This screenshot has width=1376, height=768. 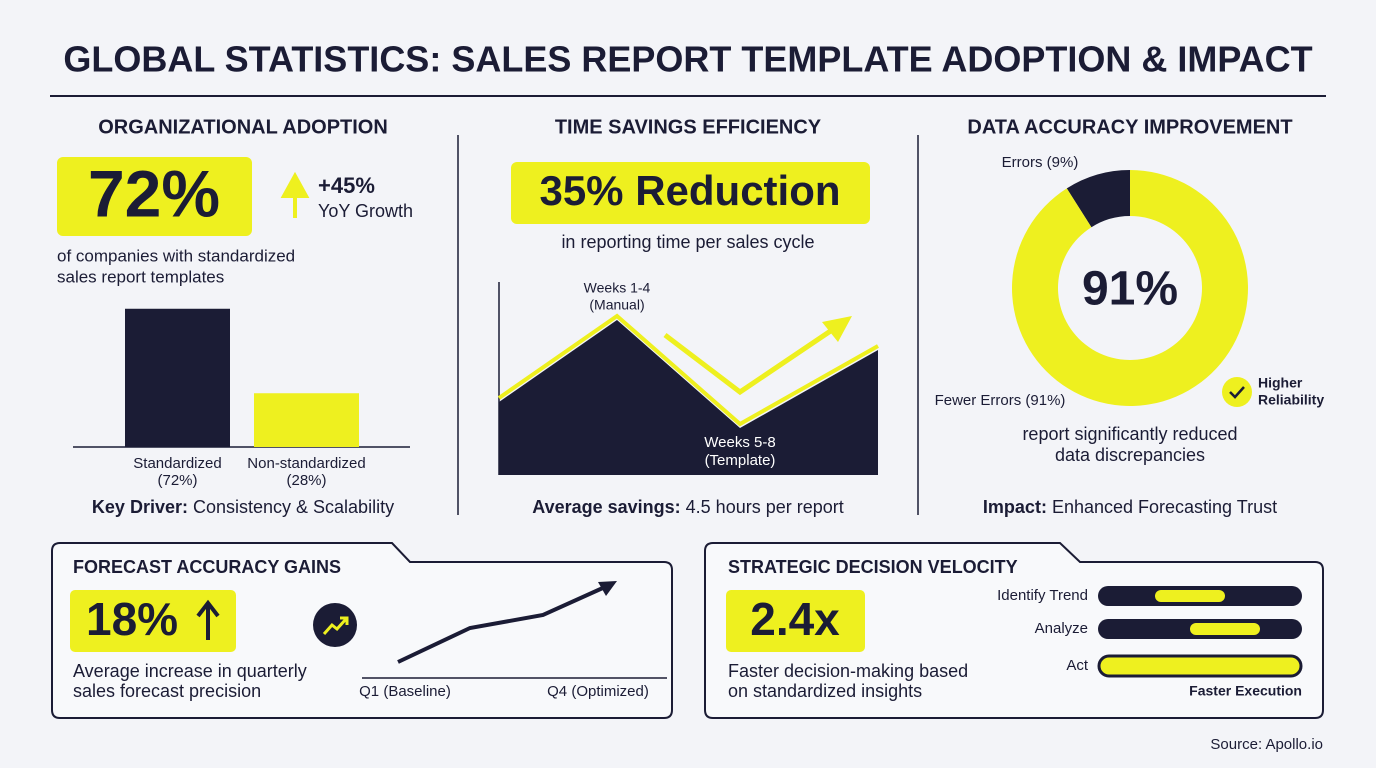 What do you see at coordinates (362, 630) in the screenshot?
I see `panel` at bounding box center [362, 630].